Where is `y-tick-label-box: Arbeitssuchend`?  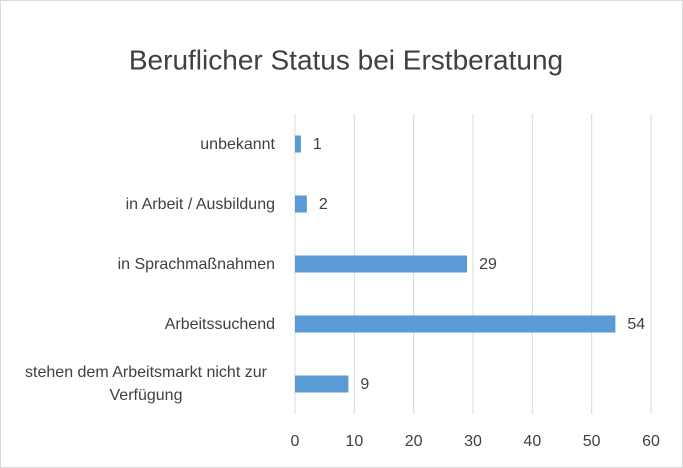
y-tick-label-box: Arbeitssuchend is located at coordinates (145, 324).